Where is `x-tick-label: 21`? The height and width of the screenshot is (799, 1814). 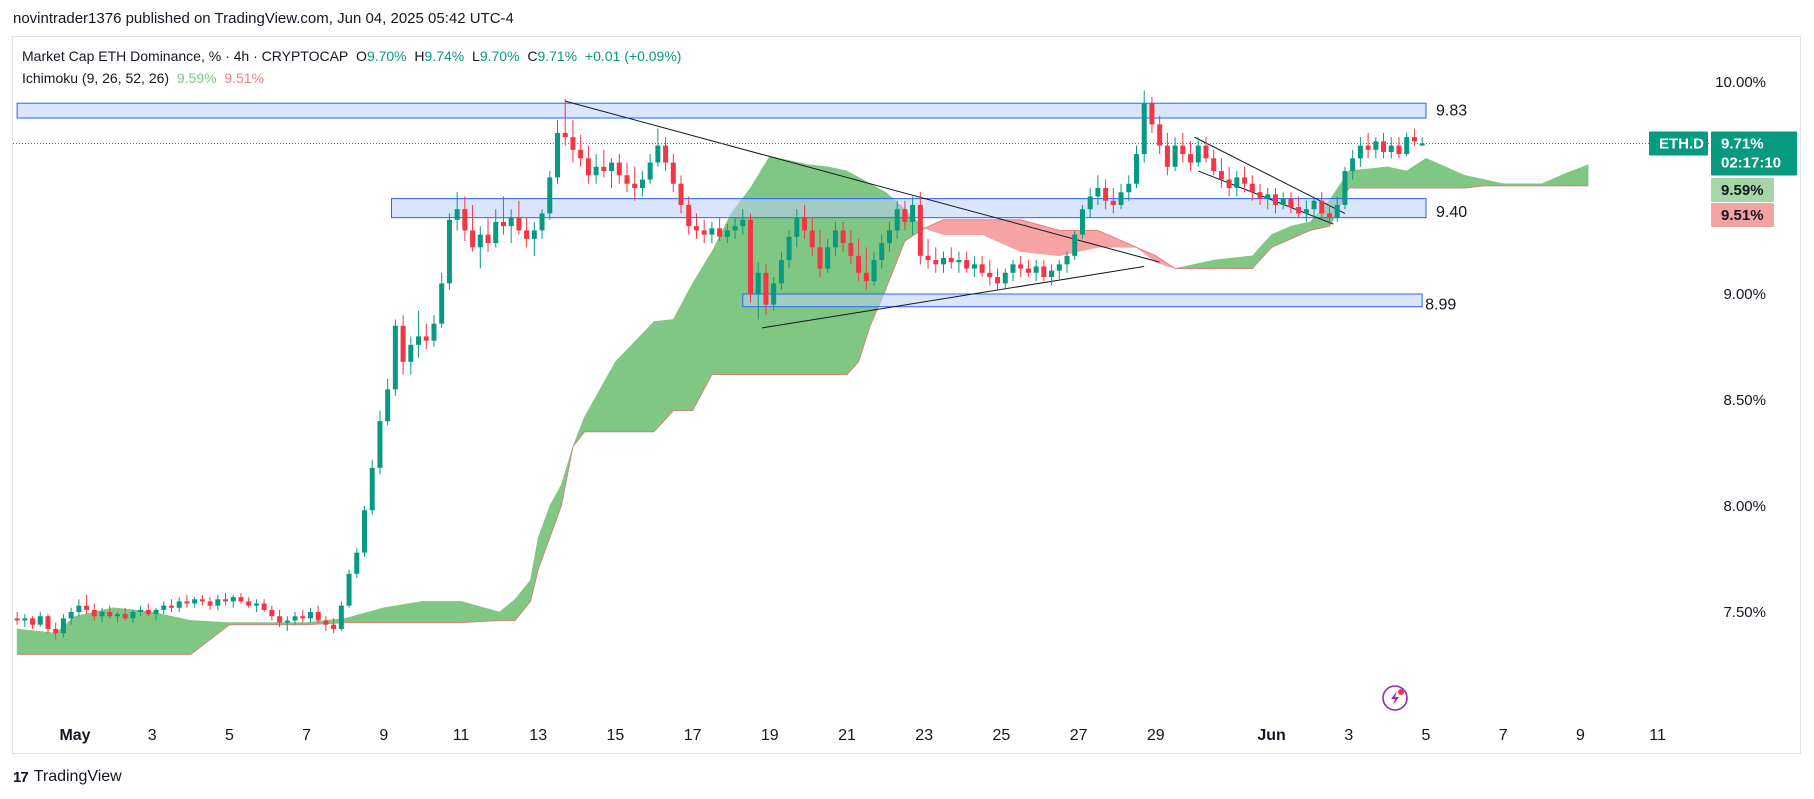 x-tick-label: 21 is located at coordinates (847, 735).